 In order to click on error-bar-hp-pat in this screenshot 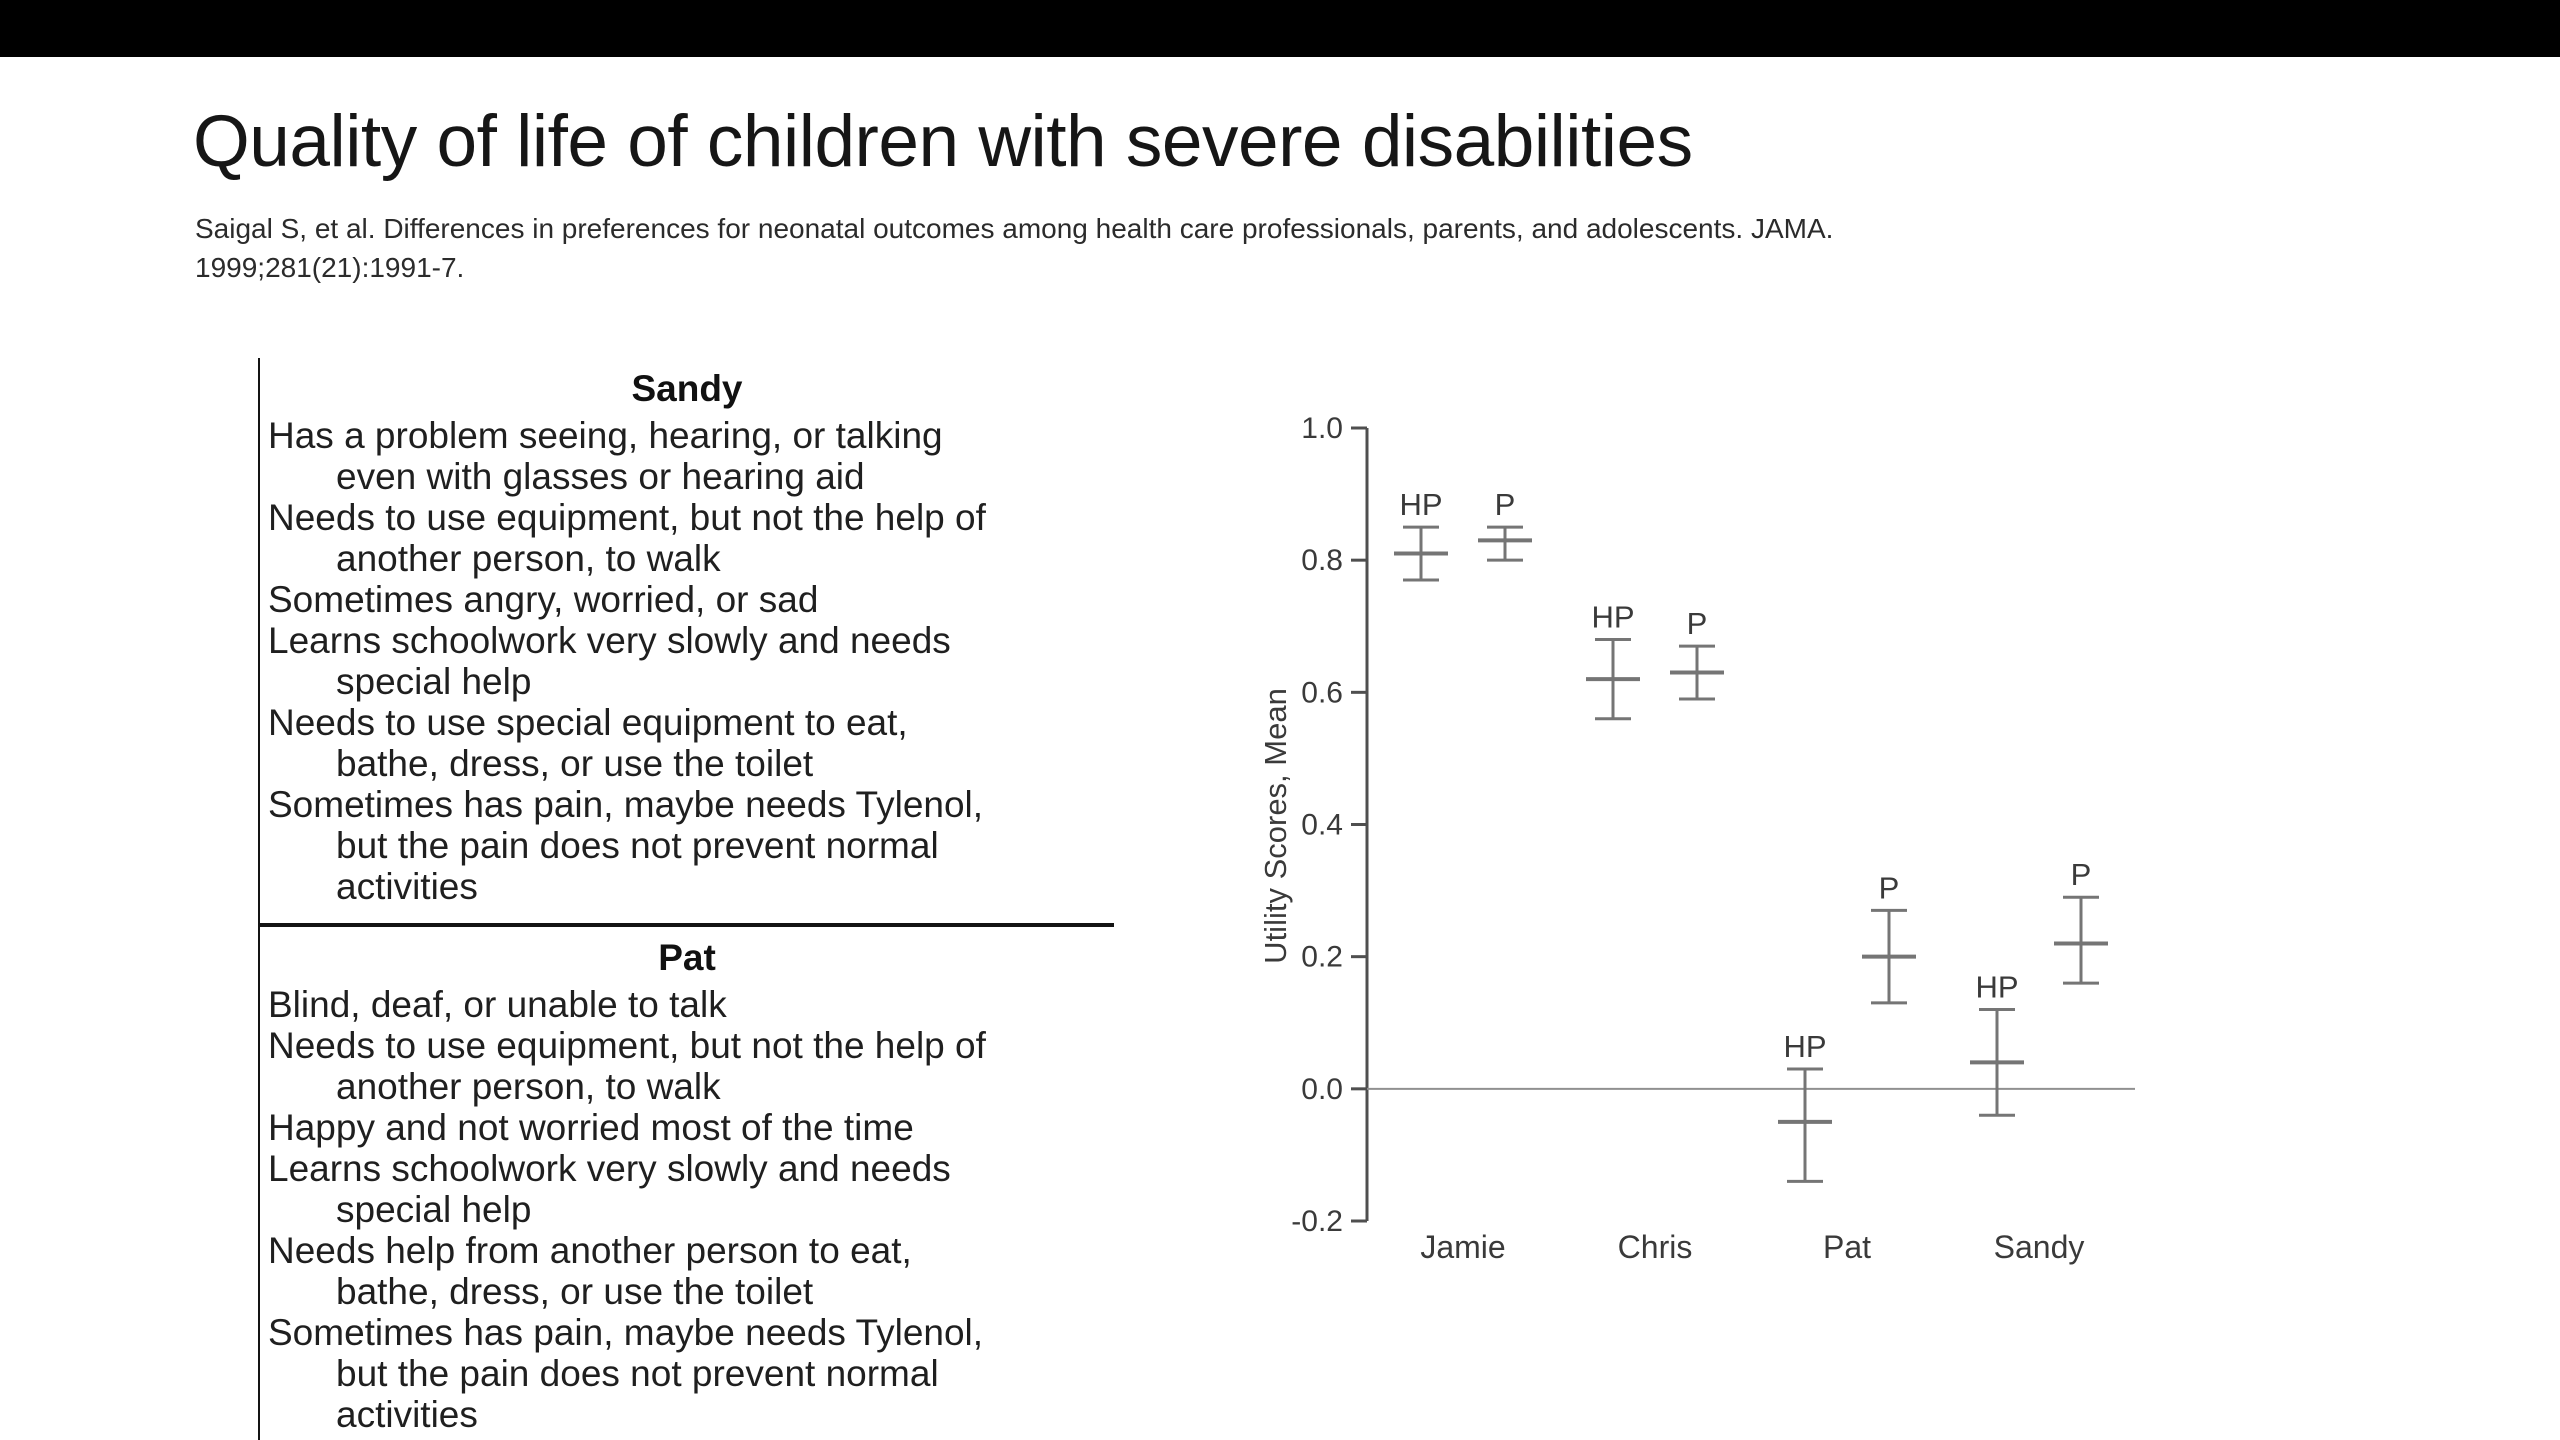, I will do `click(1805, 1125)`.